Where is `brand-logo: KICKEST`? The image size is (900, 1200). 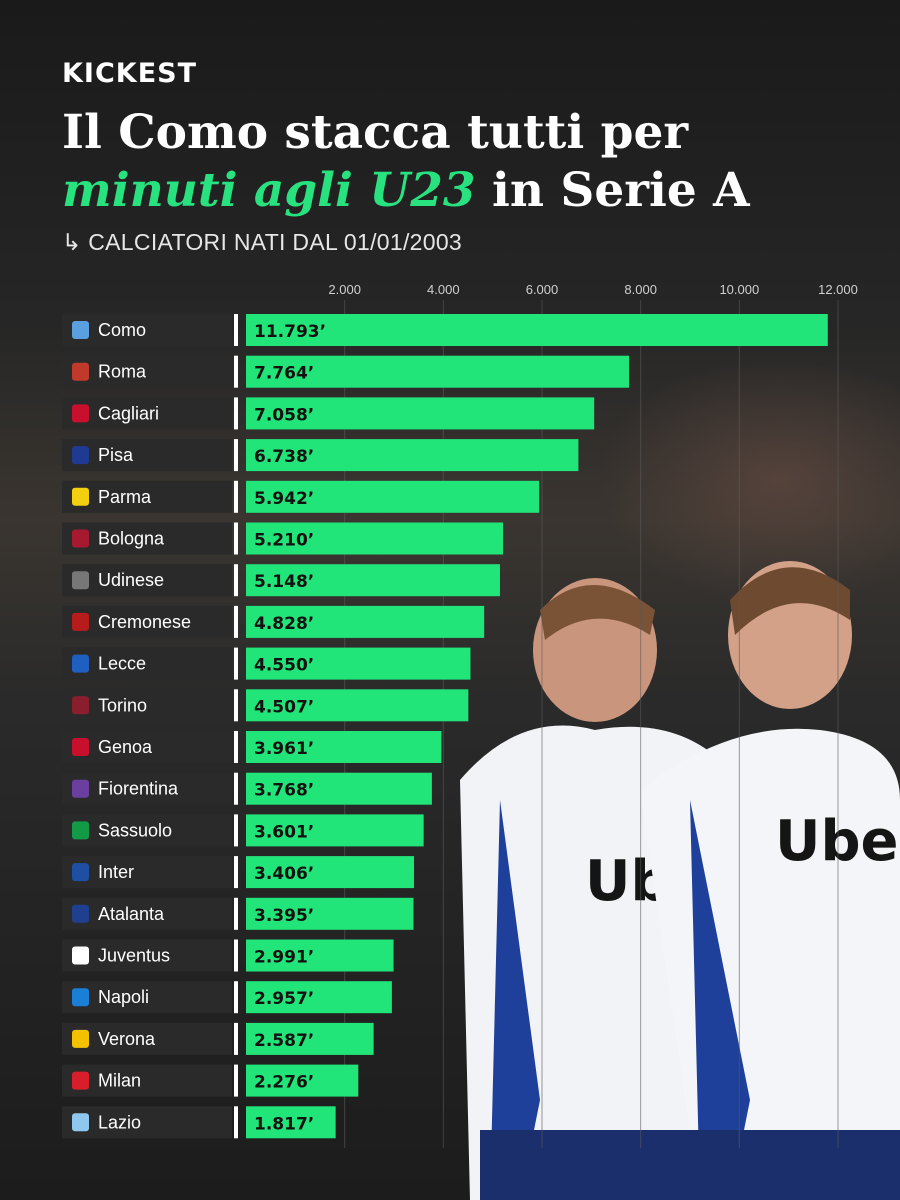 brand-logo: KICKEST is located at coordinates (130, 73).